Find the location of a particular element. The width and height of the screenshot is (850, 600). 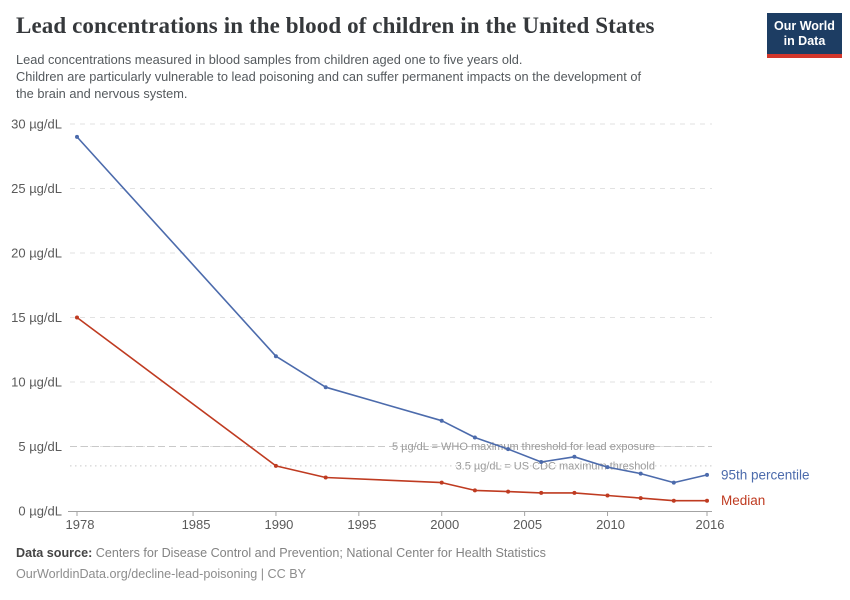

y-tick-label-30: 30 µg/dL is located at coordinates (36, 124).